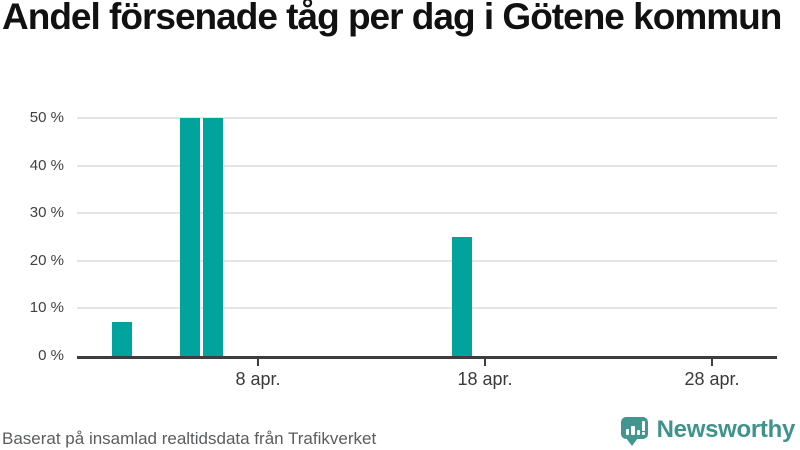  Describe the element at coordinates (644, 425) in the screenshot. I see `icon-exclamation-bar` at that location.